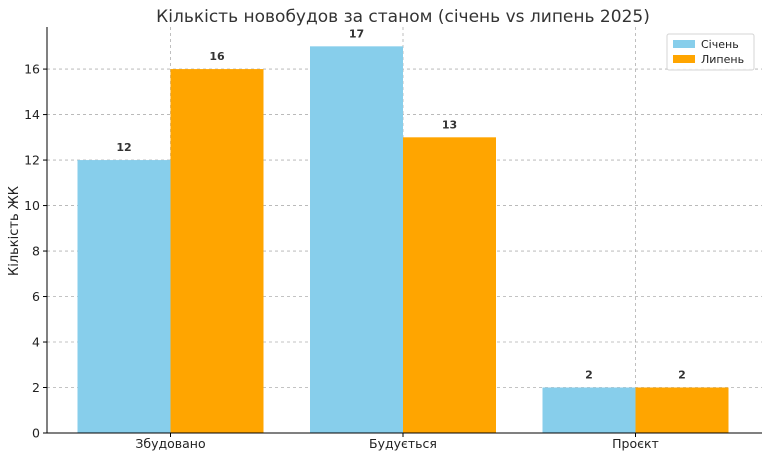 The height and width of the screenshot is (458, 768). Describe the element at coordinates (32, 160) in the screenshot. I see `y-tick-label: 12` at that location.